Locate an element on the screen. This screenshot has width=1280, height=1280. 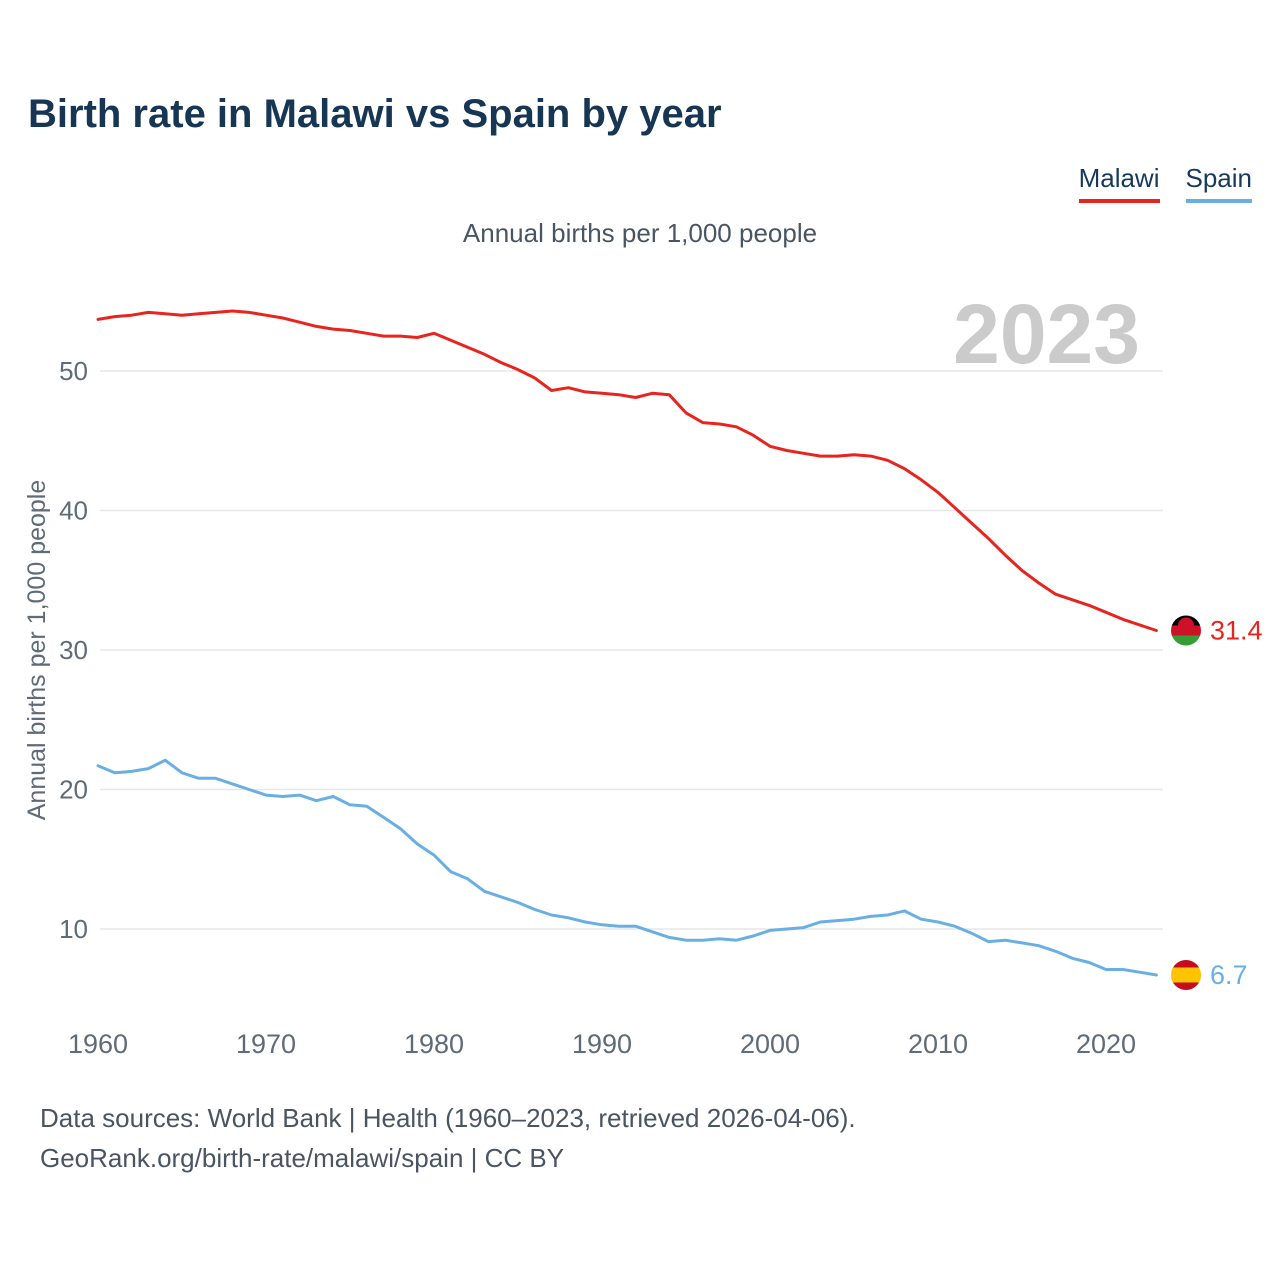
y-tick-label: 10 is located at coordinates (73, 929).